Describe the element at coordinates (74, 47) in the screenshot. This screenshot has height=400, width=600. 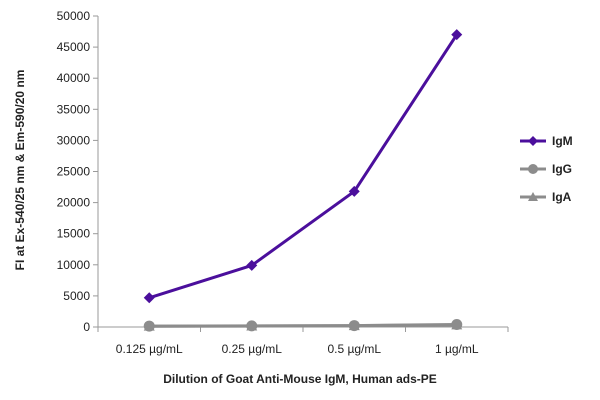
I see `y-tick-label: 45000` at that location.